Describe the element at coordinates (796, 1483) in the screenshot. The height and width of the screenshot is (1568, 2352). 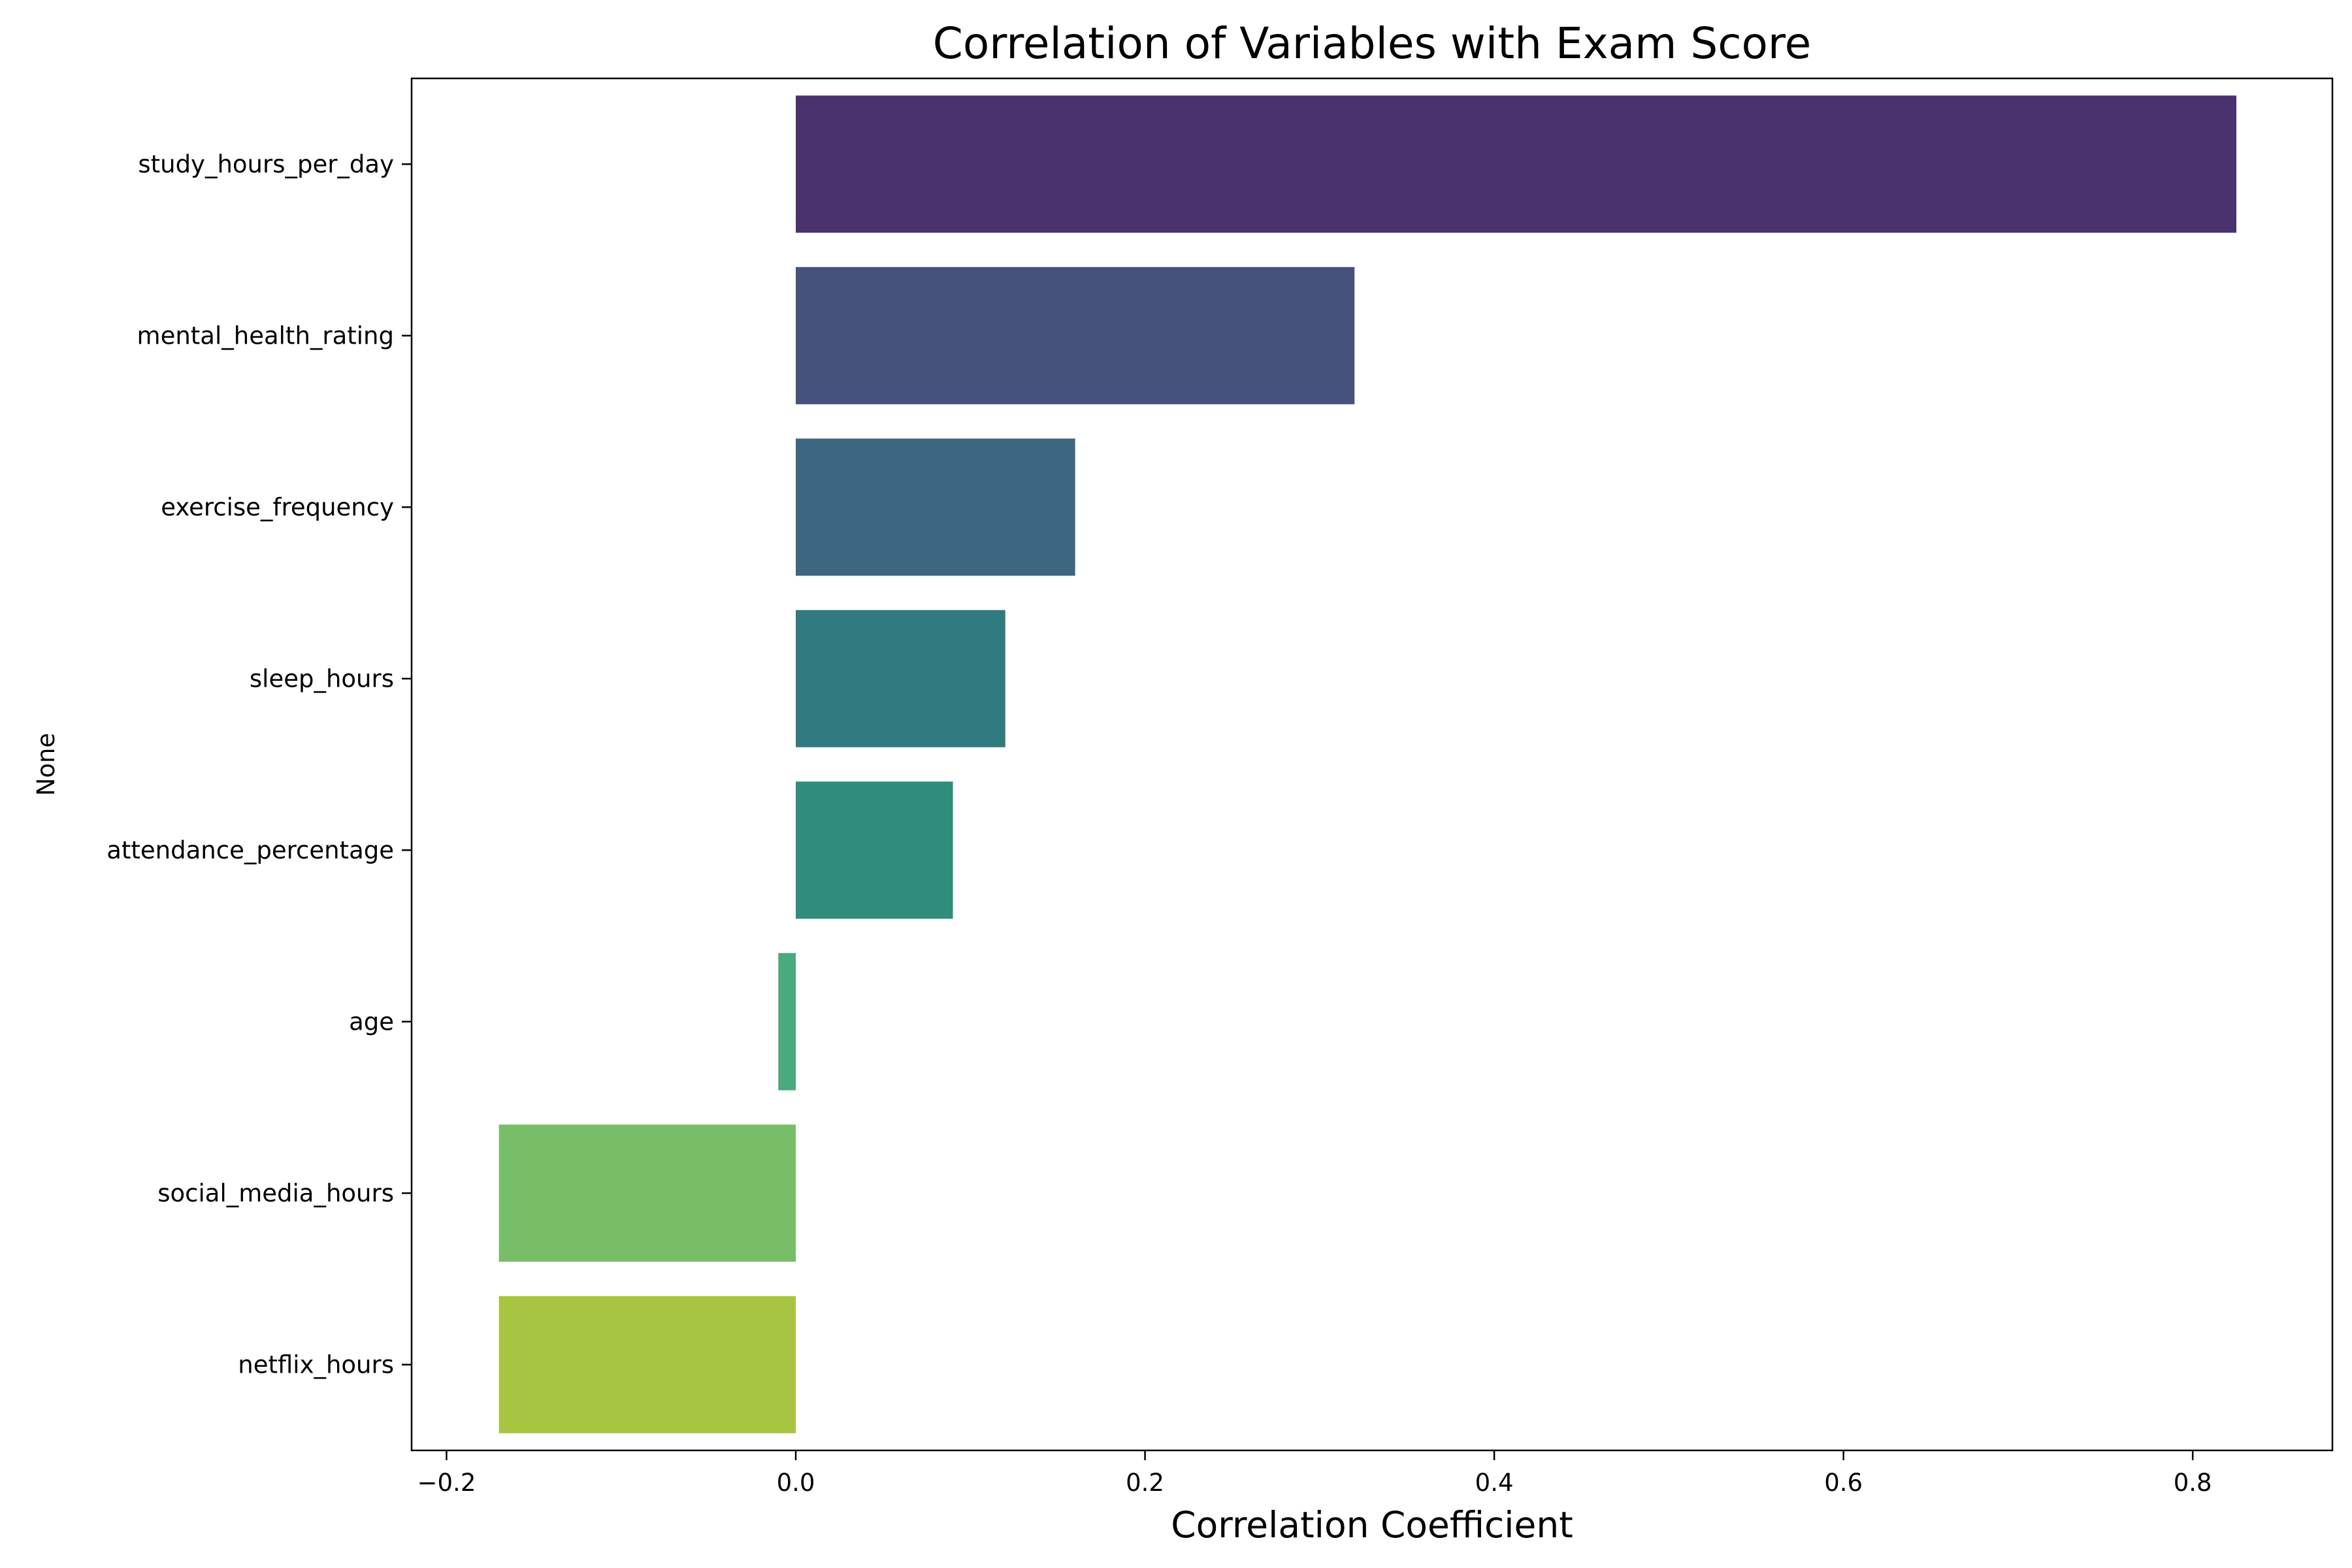
I see `x-tick-label: 0.0` at that location.